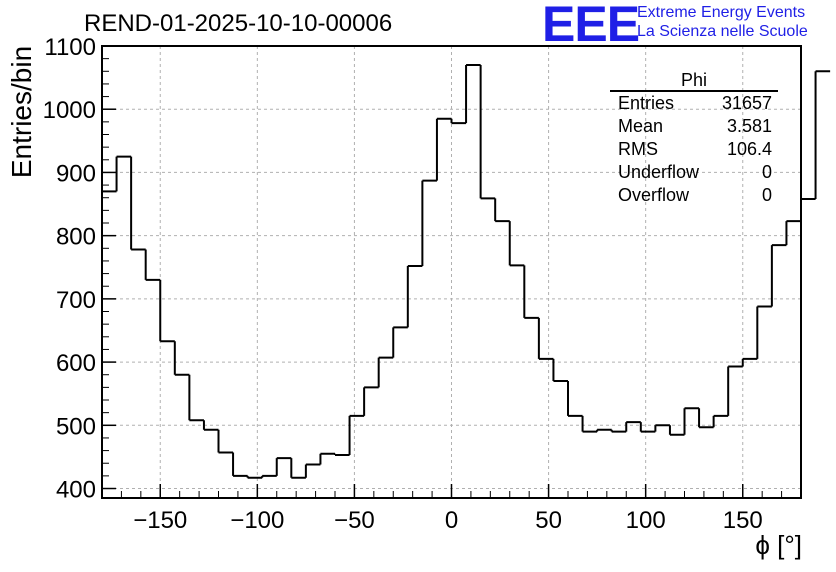 This screenshot has height=572, width=836. I want to click on stats-label: Entries, so click(646, 103).